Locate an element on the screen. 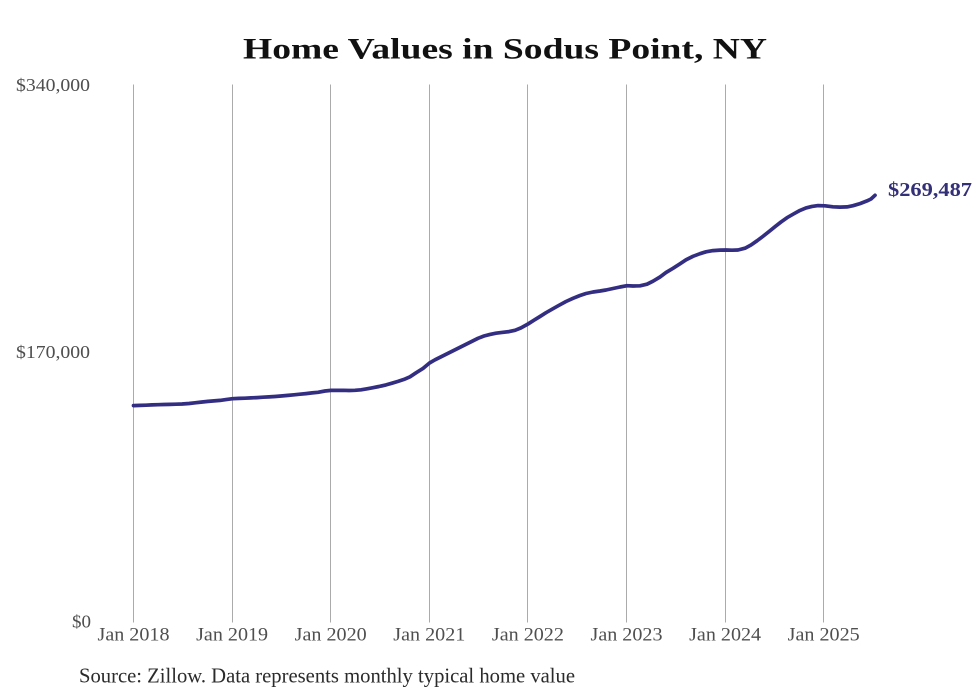 This screenshot has width=980, height=699. svg-text: Jan 2020 is located at coordinates (331, 636).